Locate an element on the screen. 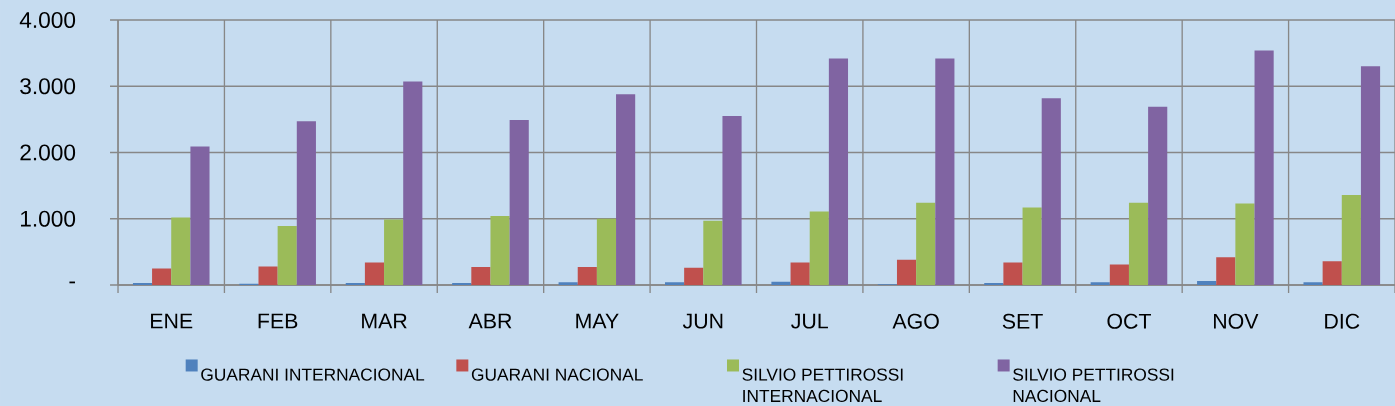 The width and height of the screenshot is (1395, 406). legend-label: GUARANI INTERNACIONAL is located at coordinates (313, 374).